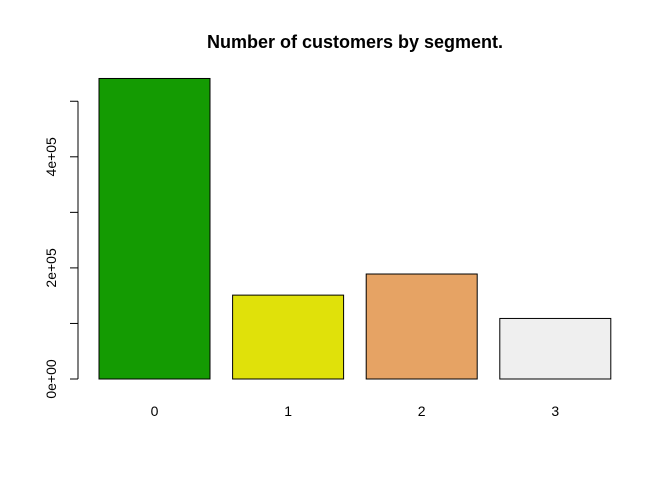  I want to click on x-tick-label: 2, so click(422, 411).